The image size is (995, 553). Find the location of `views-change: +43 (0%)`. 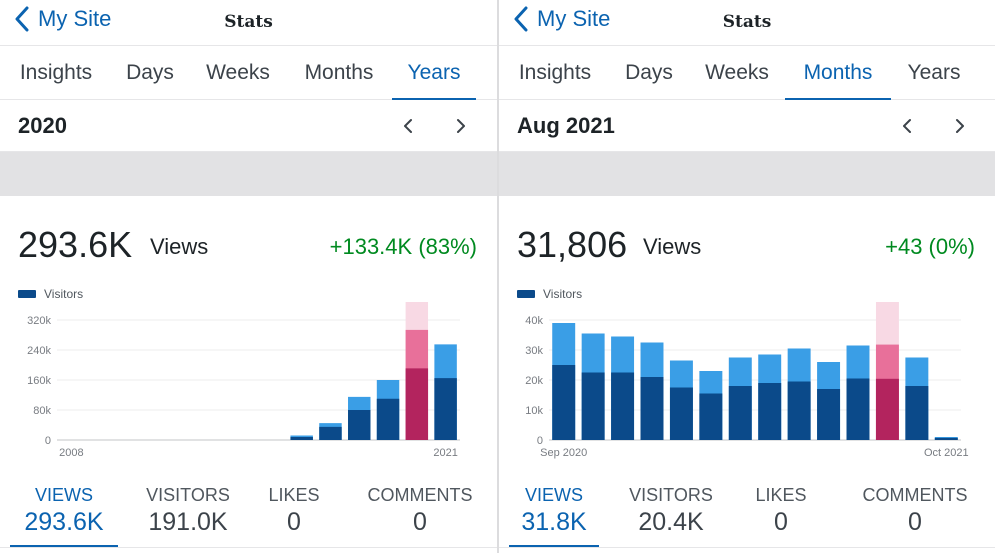

views-change: +43 (0%) is located at coordinates (930, 246).